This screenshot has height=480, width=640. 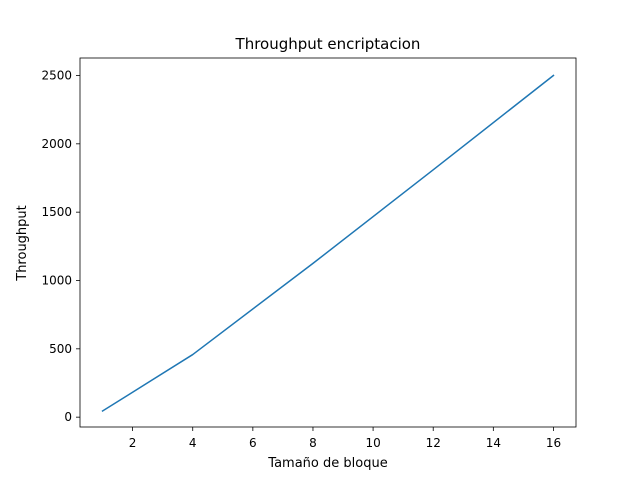 I want to click on y-tick-label: 2000, so click(x=56, y=144).